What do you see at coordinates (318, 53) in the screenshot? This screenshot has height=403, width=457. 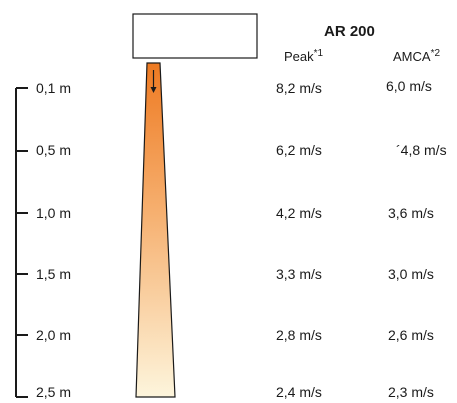 I see `peak-footnote-marker: *1` at bounding box center [318, 53].